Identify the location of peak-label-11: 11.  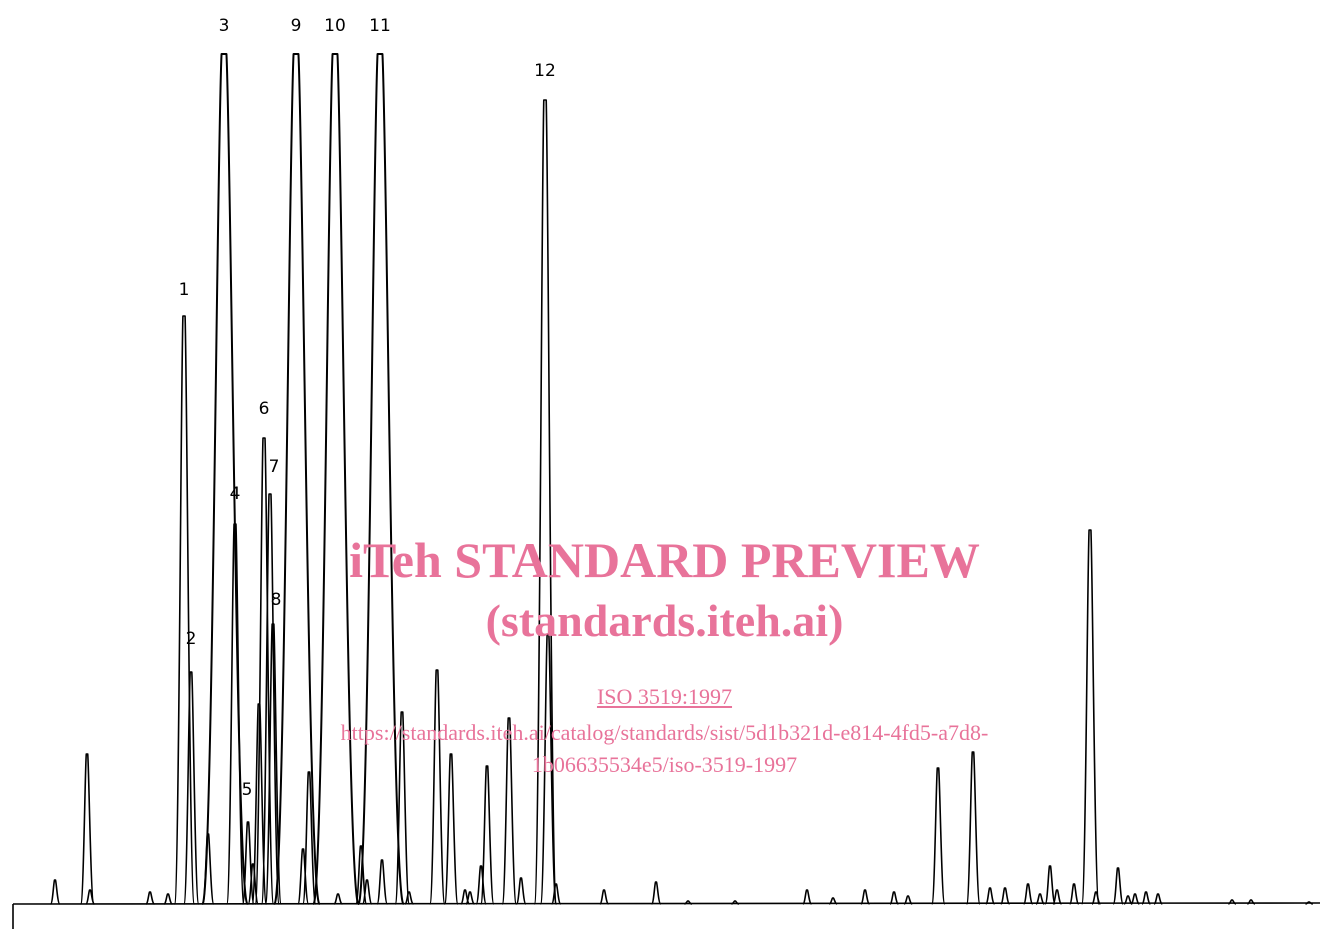
(380, 26).